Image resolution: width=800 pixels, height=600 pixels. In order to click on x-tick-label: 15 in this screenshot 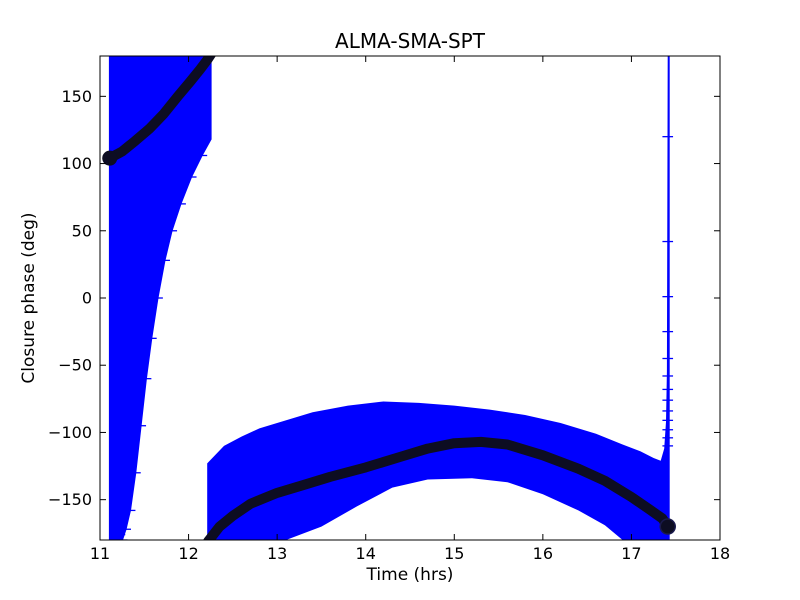, I will do `click(454, 553)`.